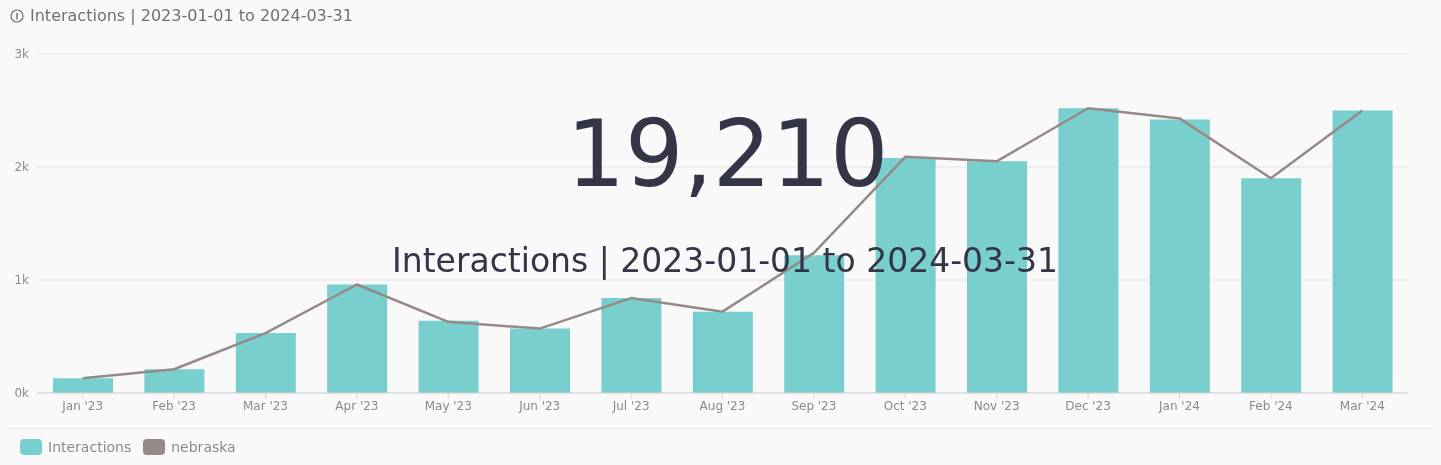  What do you see at coordinates (448, 405) in the screenshot?
I see `x-tick-label: May '23` at bounding box center [448, 405].